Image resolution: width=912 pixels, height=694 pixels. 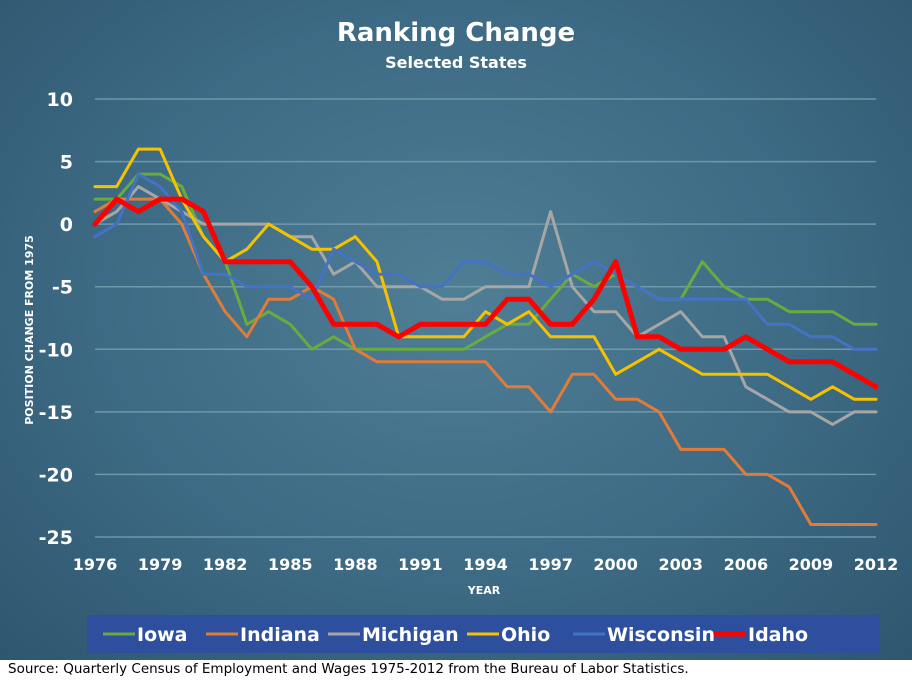 What do you see at coordinates (420, 564) in the screenshot?
I see `x-tick-label: 1991` at bounding box center [420, 564].